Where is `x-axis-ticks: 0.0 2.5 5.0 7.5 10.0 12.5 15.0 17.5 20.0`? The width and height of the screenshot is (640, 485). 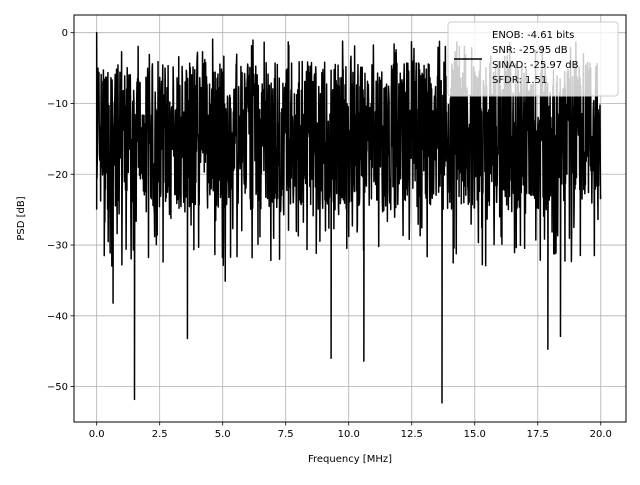 x-axis-ticks: 0.0 2.5 5.0 7.5 10.0 12.5 15.0 17.5 20.0 is located at coordinates (350, 431).